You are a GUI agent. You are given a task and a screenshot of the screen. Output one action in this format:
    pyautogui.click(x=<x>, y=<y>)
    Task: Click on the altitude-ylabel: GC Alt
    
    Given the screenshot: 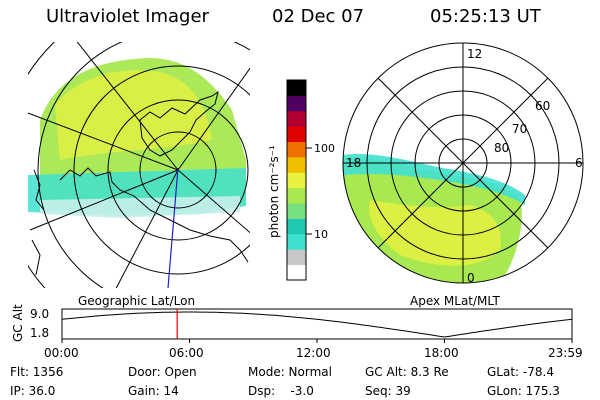 What is the action you would take?
    pyautogui.click(x=18, y=323)
    